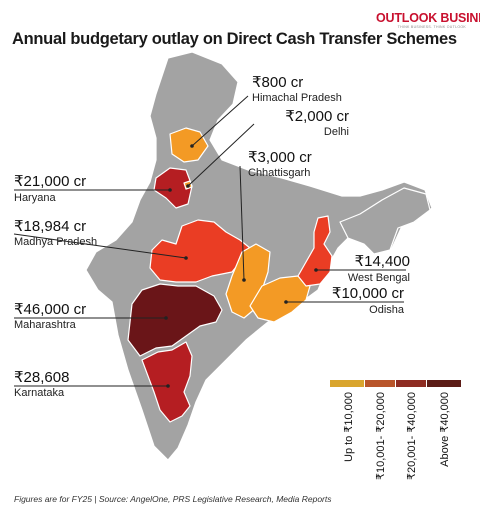 The height and width of the screenshot is (519, 480). I want to click on label-state: Maharashtra, so click(45, 325).